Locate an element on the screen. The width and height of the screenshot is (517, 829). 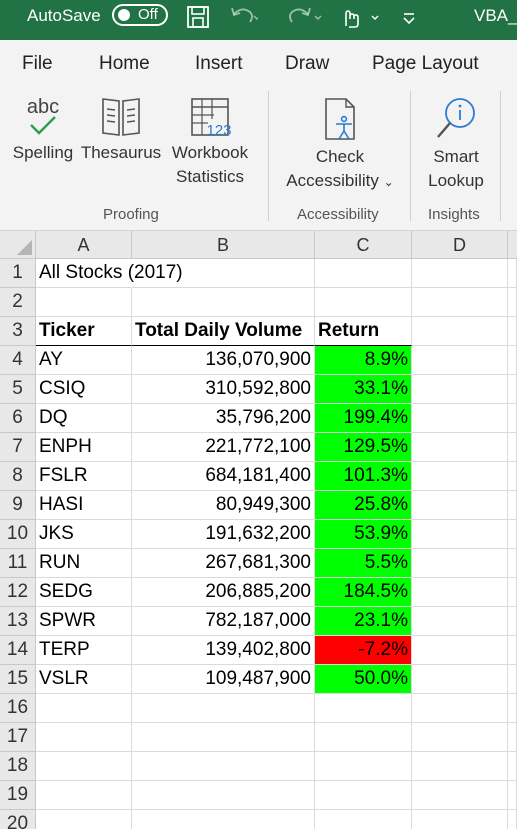
volume-cell: 684,181,400 is located at coordinates (223, 476).